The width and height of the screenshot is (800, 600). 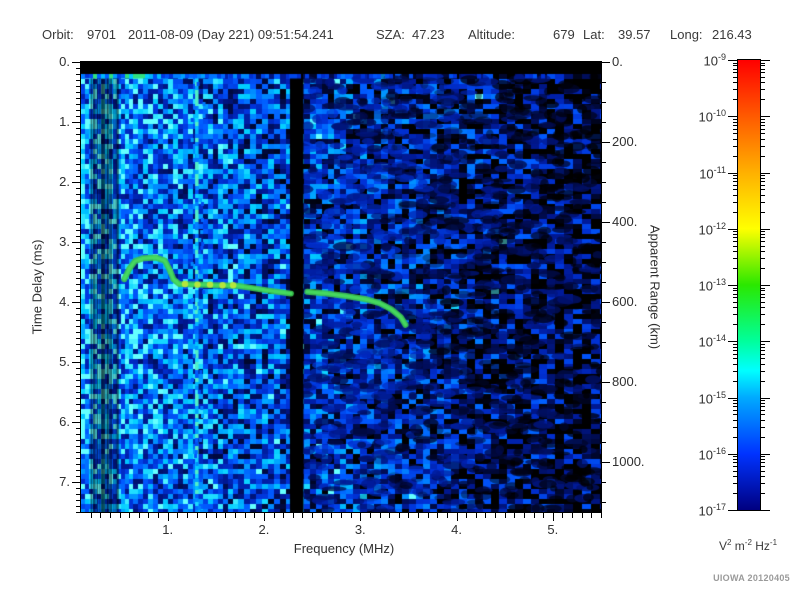 I want to click on x-tick-label: 4., so click(x=456, y=529).